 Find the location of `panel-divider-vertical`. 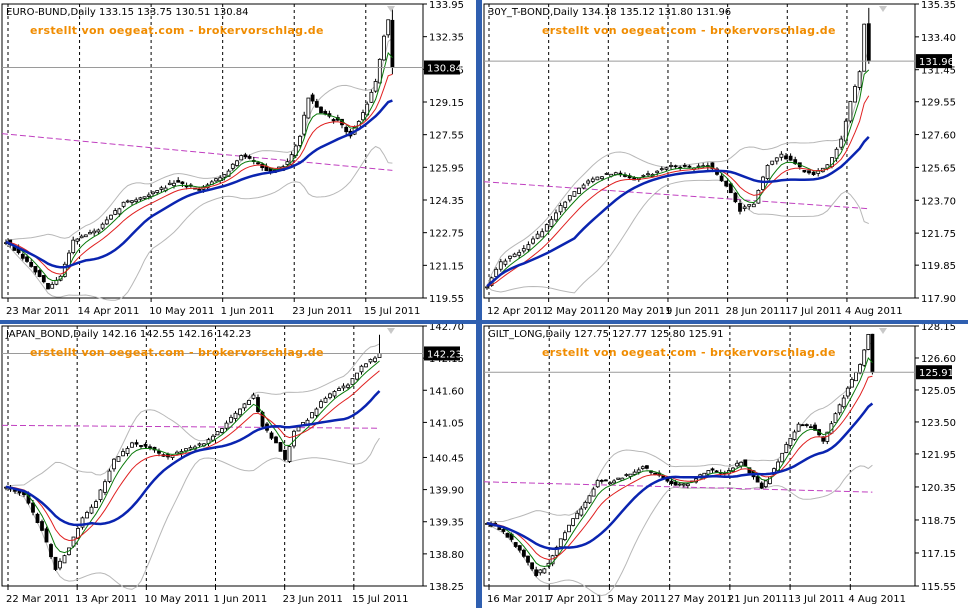

panel-divider-vertical is located at coordinates (479, 304).